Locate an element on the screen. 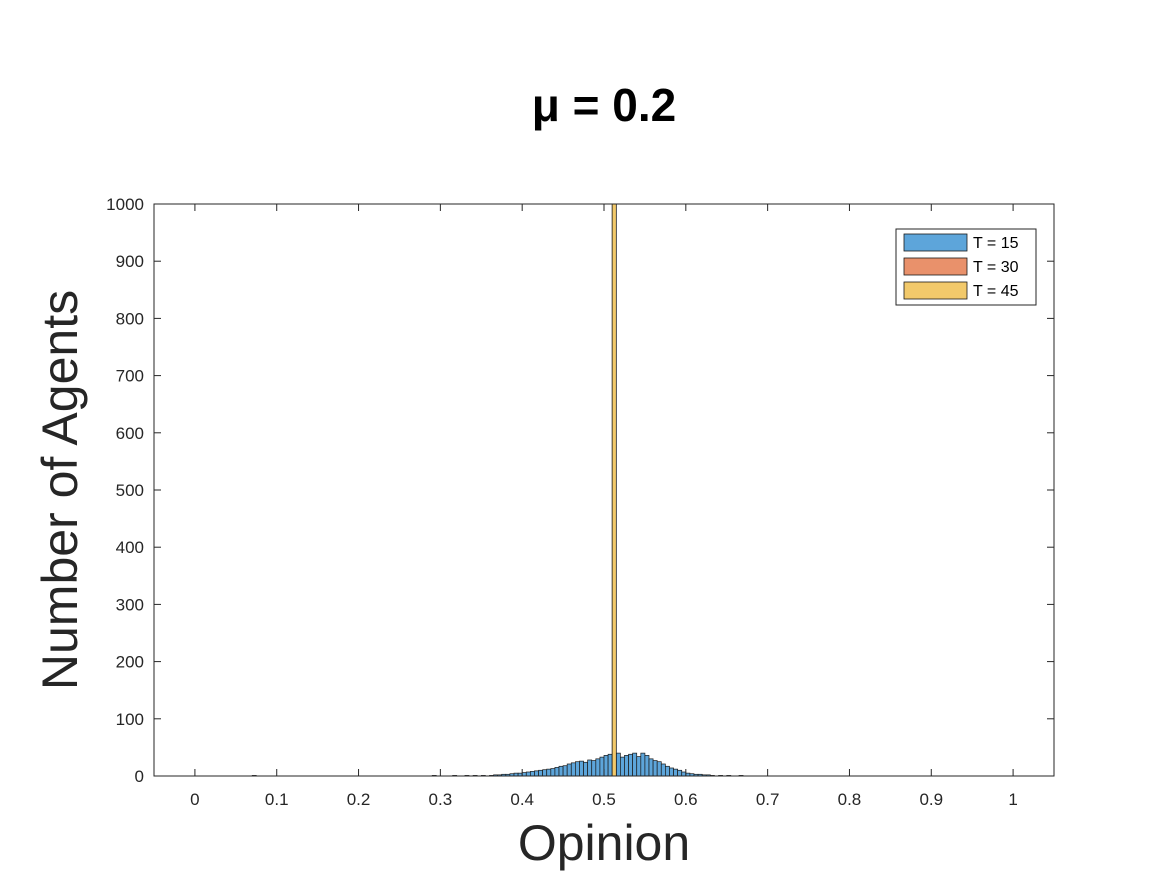 The image size is (1167, 875). legend: T = 15 T = 30 T = 45 is located at coordinates (966, 267).